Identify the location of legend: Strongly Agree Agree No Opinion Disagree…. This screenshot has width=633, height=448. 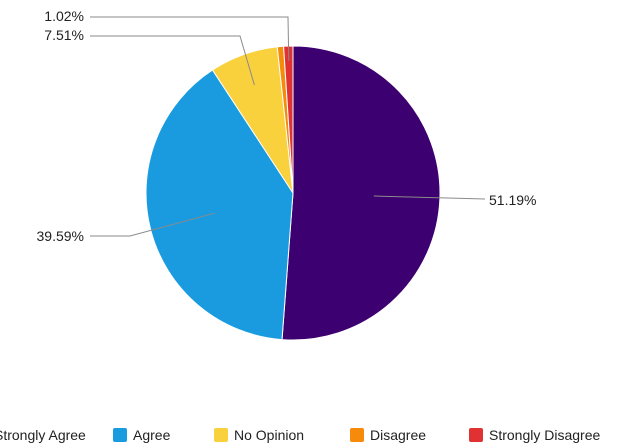
(300, 435).